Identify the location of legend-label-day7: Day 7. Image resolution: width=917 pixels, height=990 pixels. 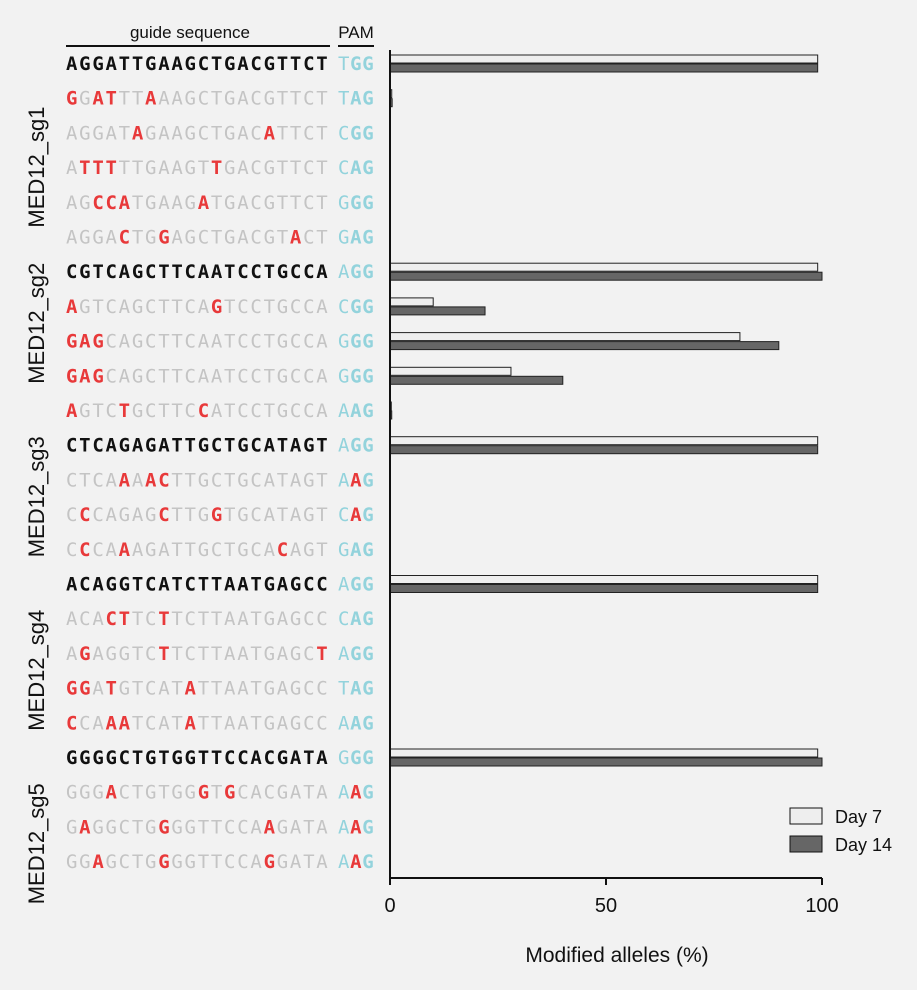
(858, 817).